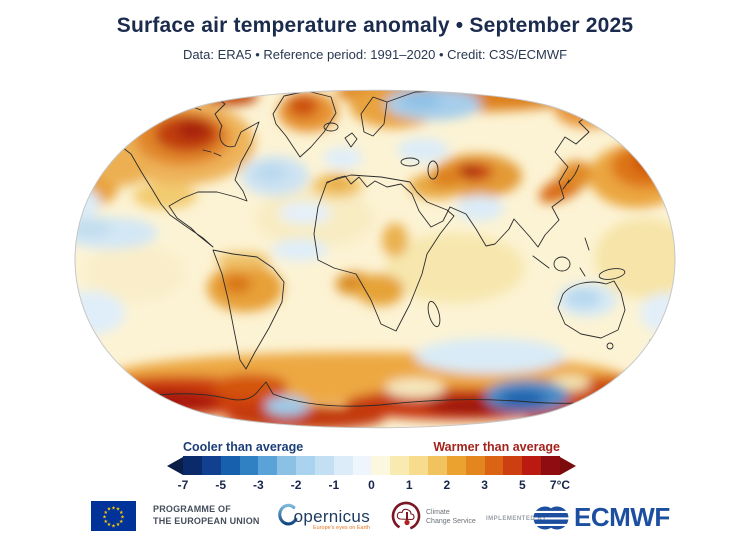  What do you see at coordinates (433, 170) in the screenshot?
I see `caspian-sea-outline` at bounding box center [433, 170].